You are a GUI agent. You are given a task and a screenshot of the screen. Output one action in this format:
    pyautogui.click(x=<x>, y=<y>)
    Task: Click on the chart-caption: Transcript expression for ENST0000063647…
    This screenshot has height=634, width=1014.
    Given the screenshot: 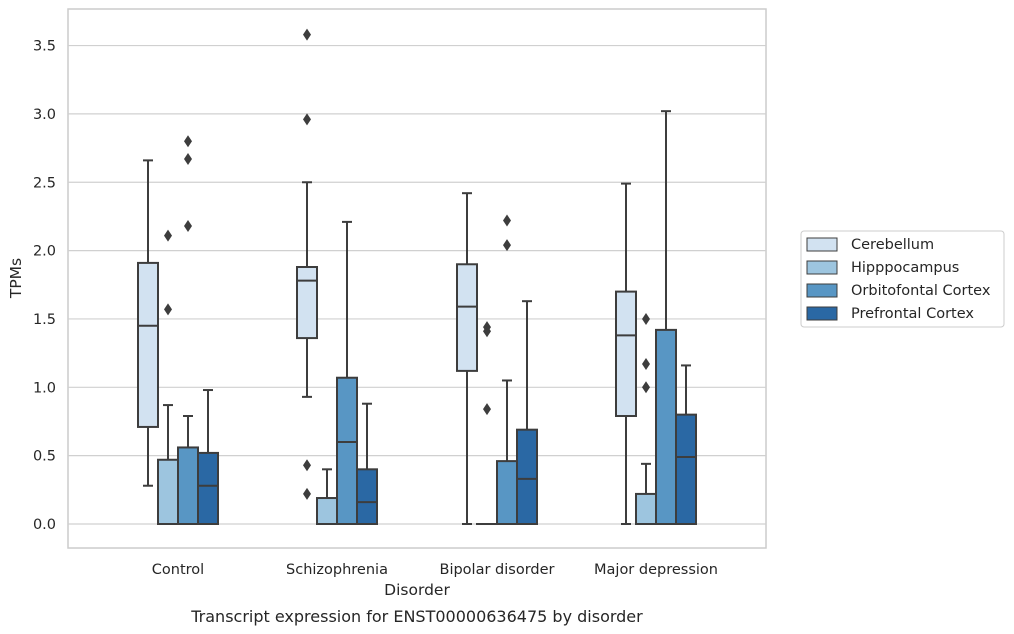 What is the action you would take?
    pyautogui.click(x=416, y=616)
    